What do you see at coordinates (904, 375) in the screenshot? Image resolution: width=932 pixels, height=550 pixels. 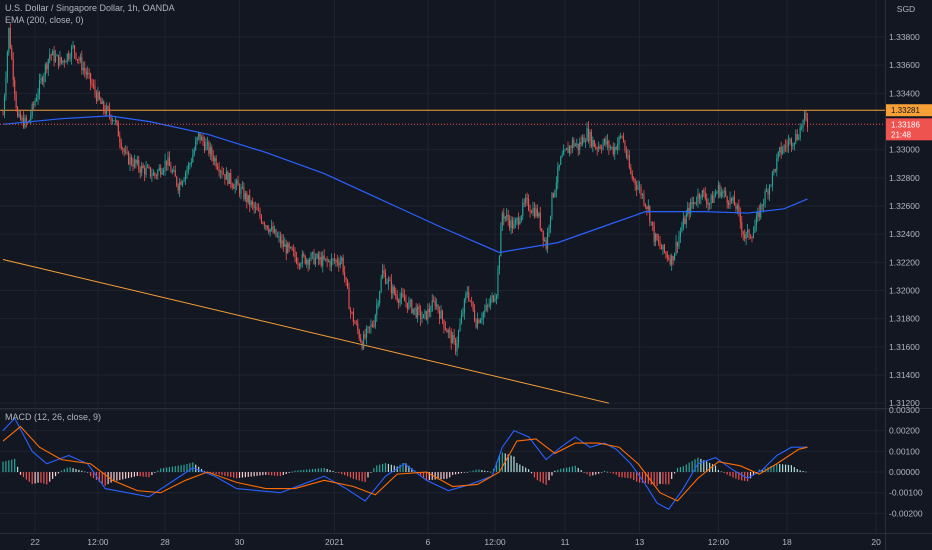 I see `price-tick-label: 1.31400` at bounding box center [904, 375].